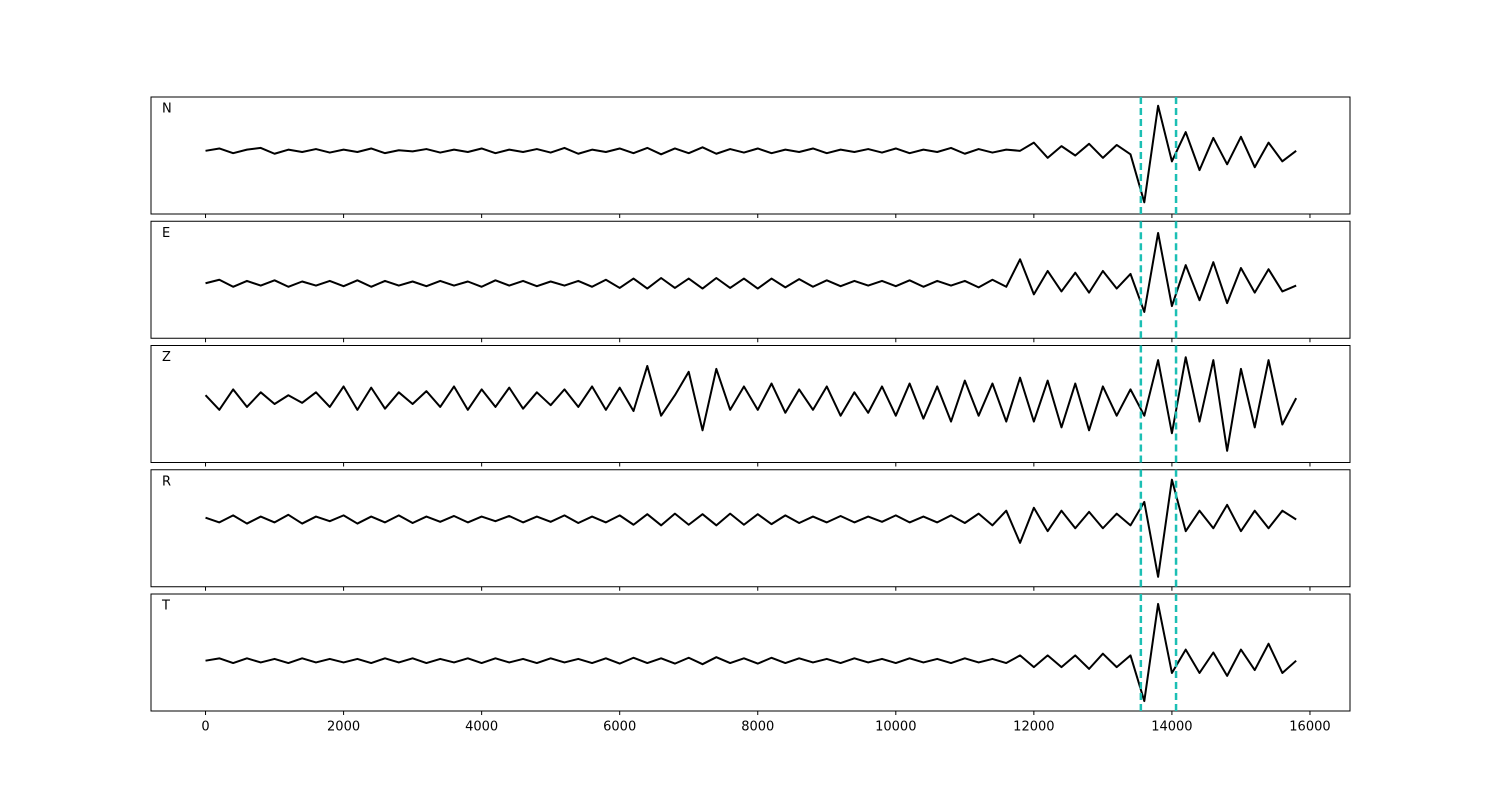 The width and height of the screenshot is (1500, 800). Describe the element at coordinates (481, 727) in the screenshot. I see `x-tick-label: 4000` at that location.